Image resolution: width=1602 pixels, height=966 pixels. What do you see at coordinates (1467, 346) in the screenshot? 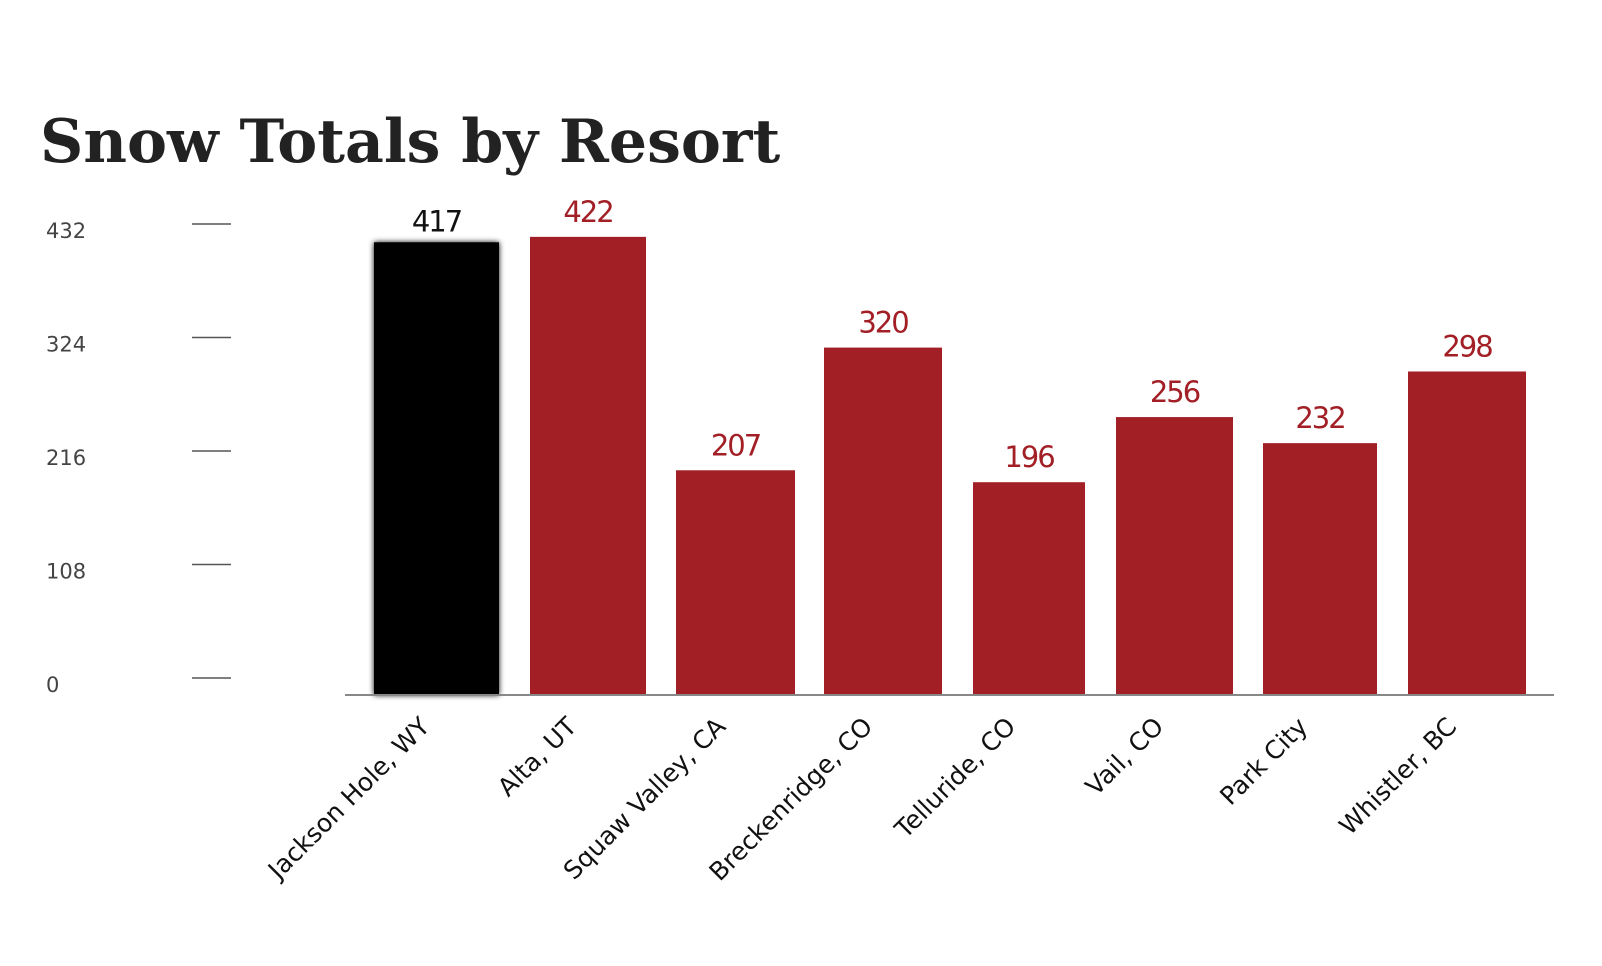
I see `bar-value-label: 298` at bounding box center [1467, 346].